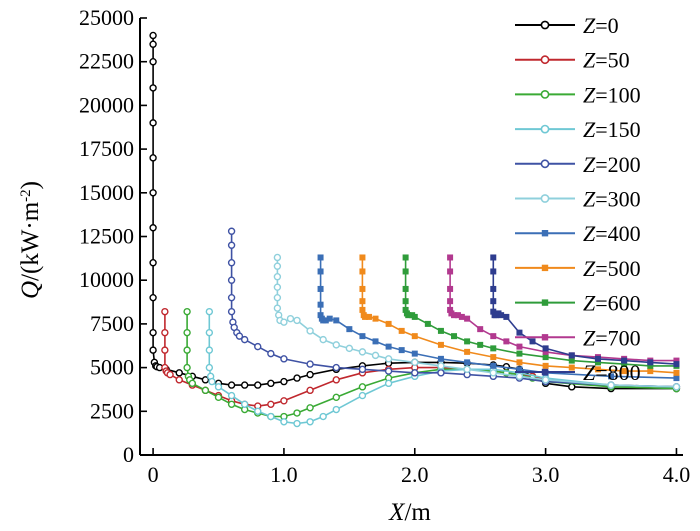 The width and height of the screenshot is (700, 531). I want to click on series-Z=600, so click(541, 311).